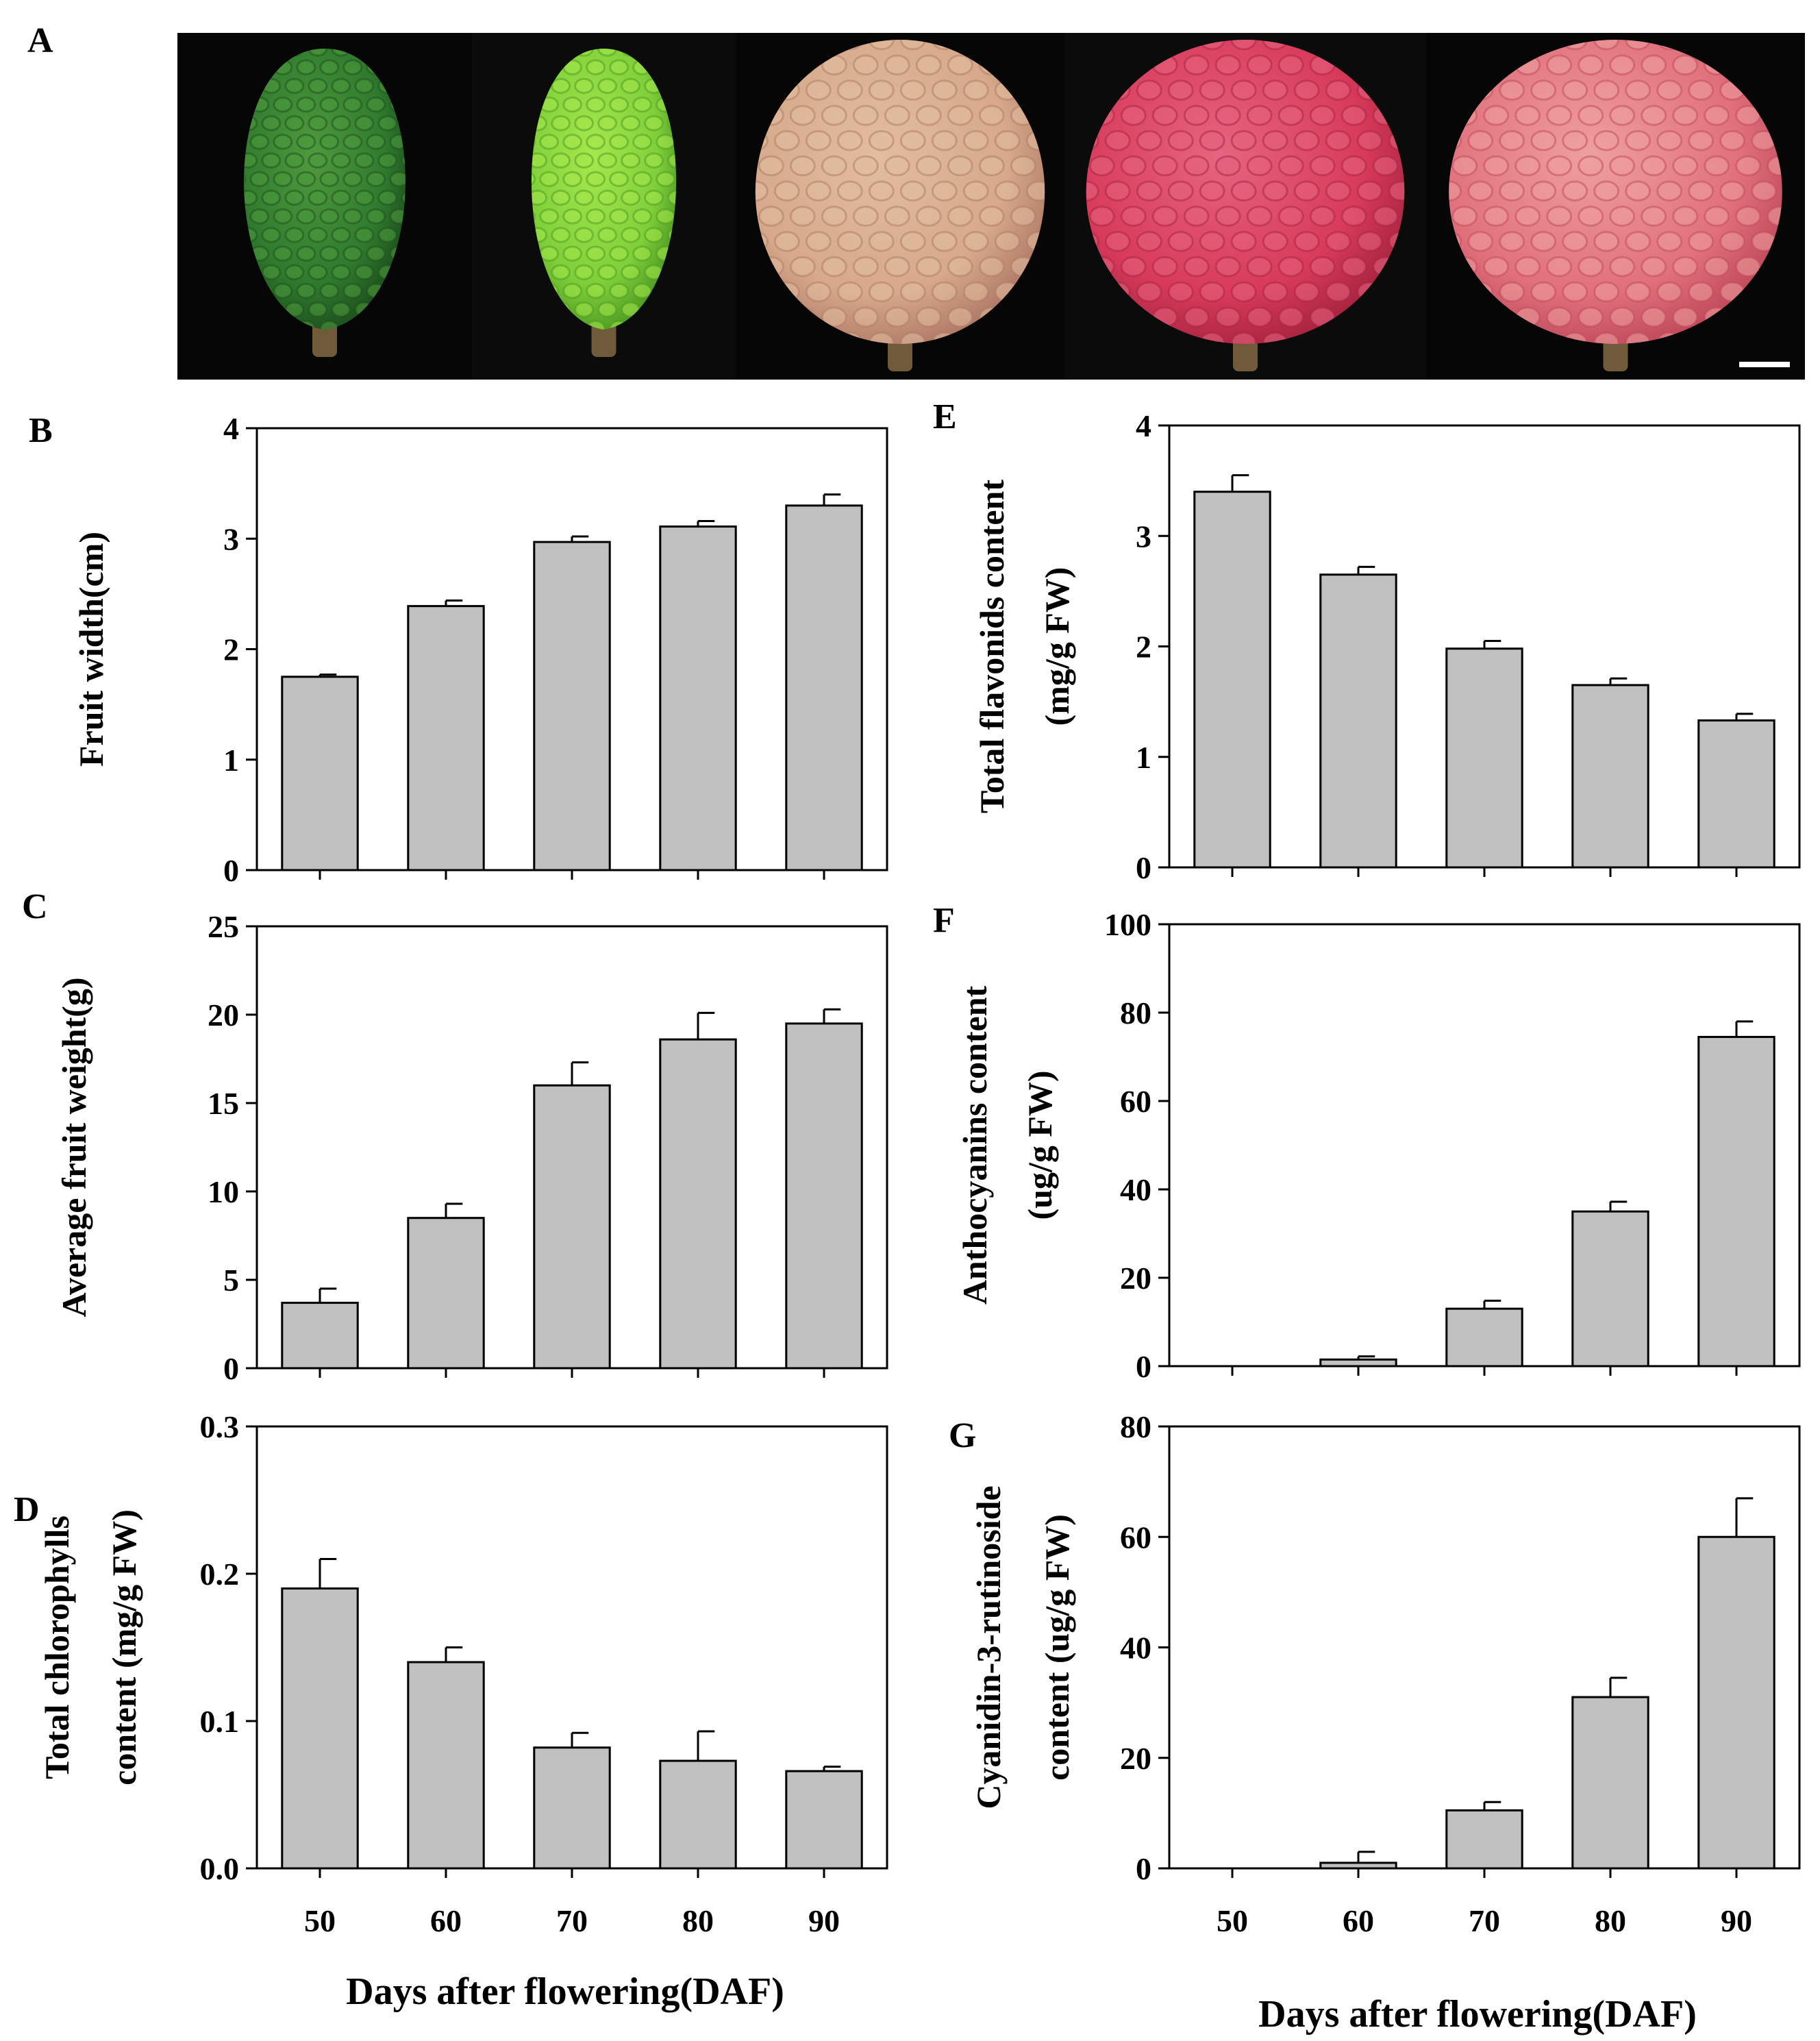 This screenshot has width=1820, height=2041. What do you see at coordinates (962, 1436) in the screenshot?
I see `panel-label-g: G` at bounding box center [962, 1436].